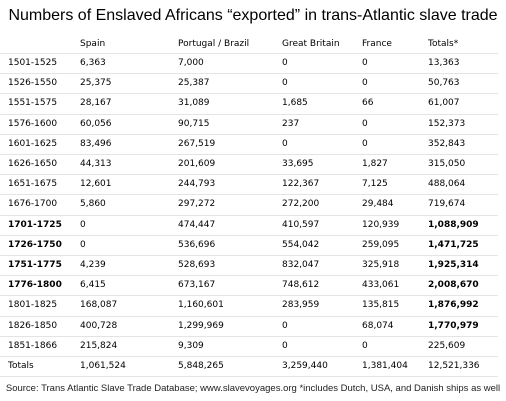 This screenshot has width=506, height=401. I want to click on table-cell: 83,496, so click(96, 143).